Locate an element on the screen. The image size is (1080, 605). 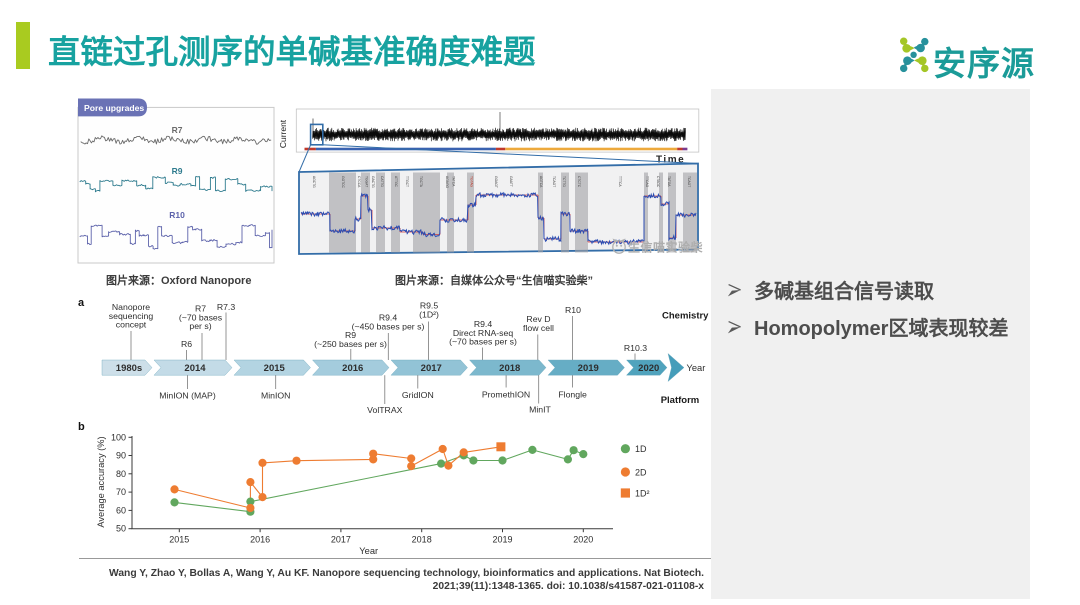
svg-text: MinIT is located at coordinates (540, 410).